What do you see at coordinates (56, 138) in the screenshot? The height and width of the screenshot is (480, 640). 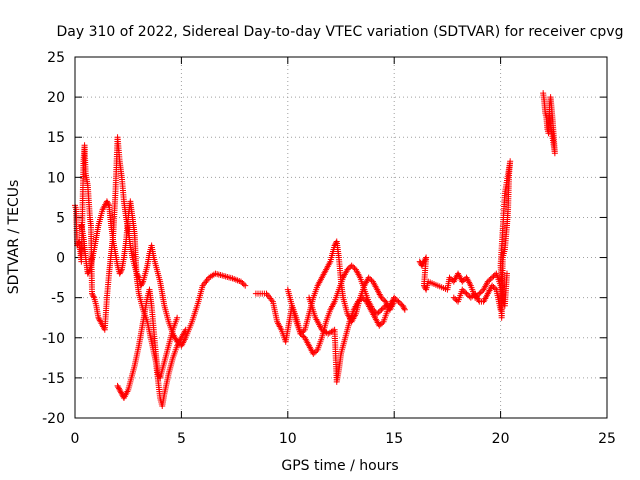 I see `y-tick-label: 15` at bounding box center [56, 138].